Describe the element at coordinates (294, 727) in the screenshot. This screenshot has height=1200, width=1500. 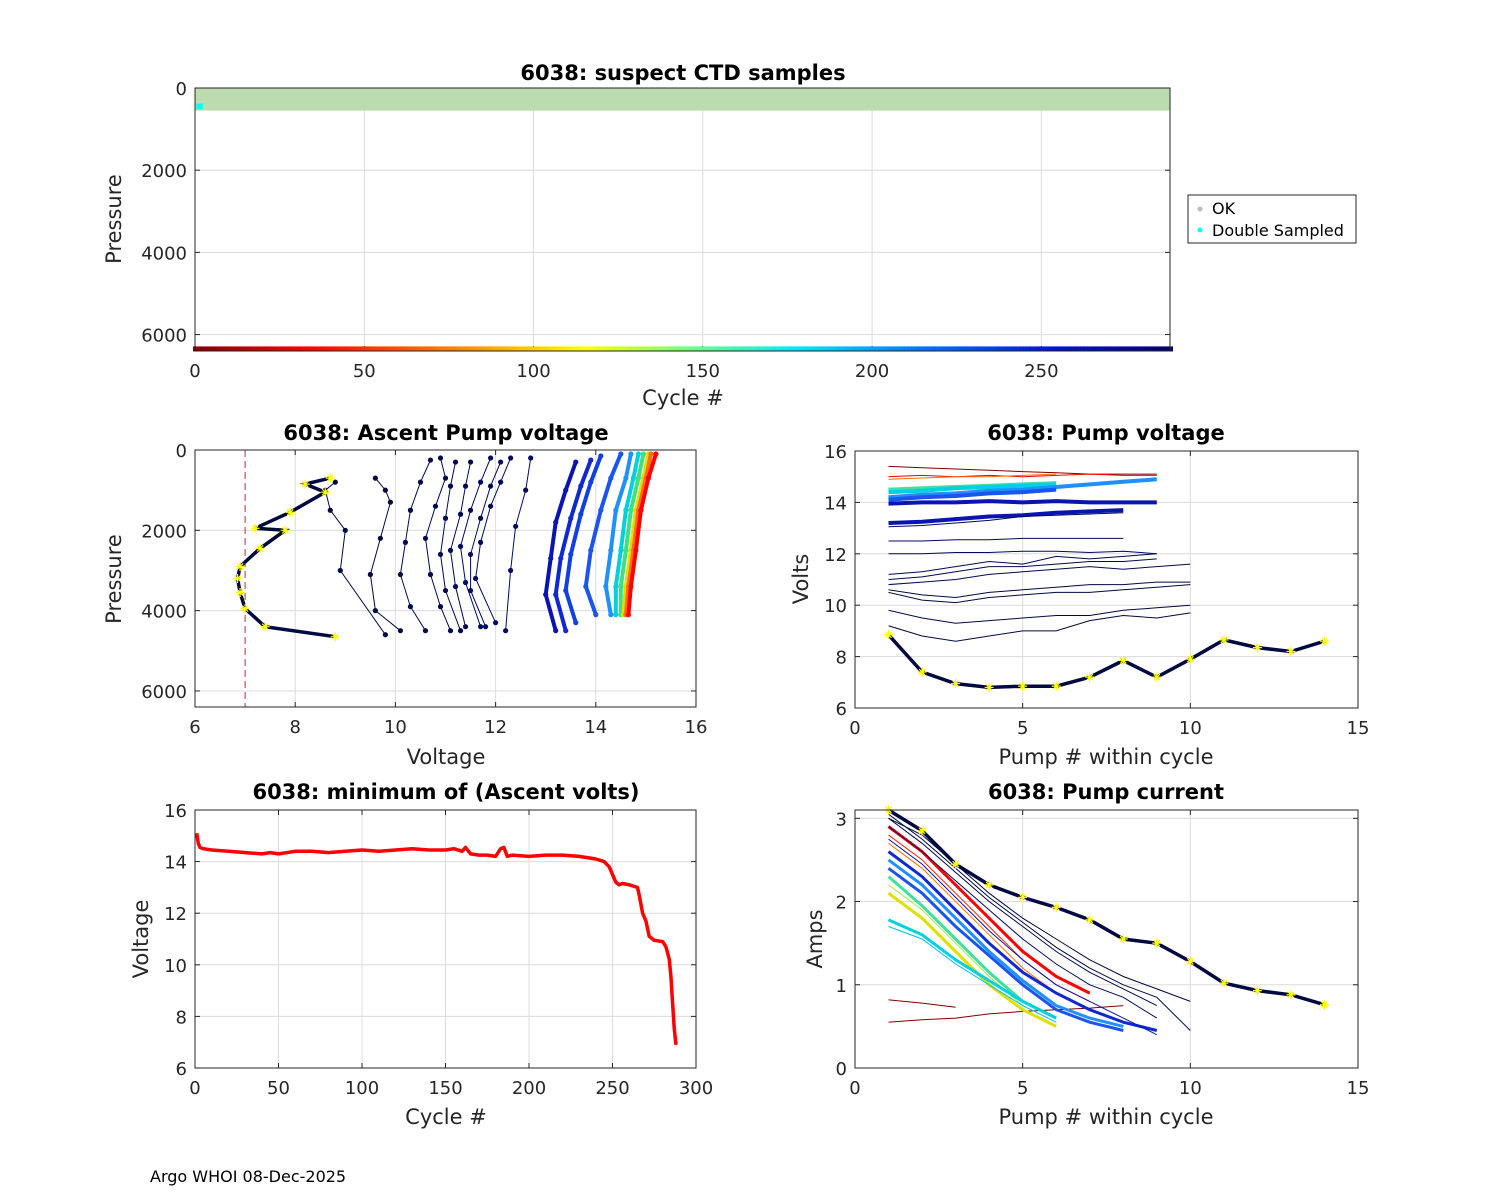
I see `ascent-xtick-label: 8` at that location.